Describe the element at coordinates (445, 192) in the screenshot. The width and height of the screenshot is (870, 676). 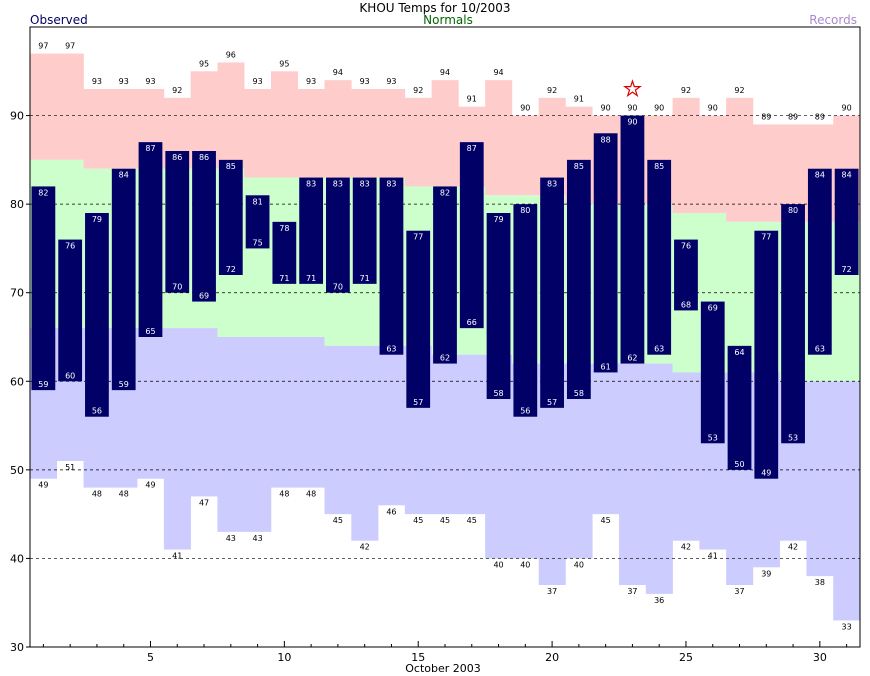
I see `observed-high-label: 82` at that location.